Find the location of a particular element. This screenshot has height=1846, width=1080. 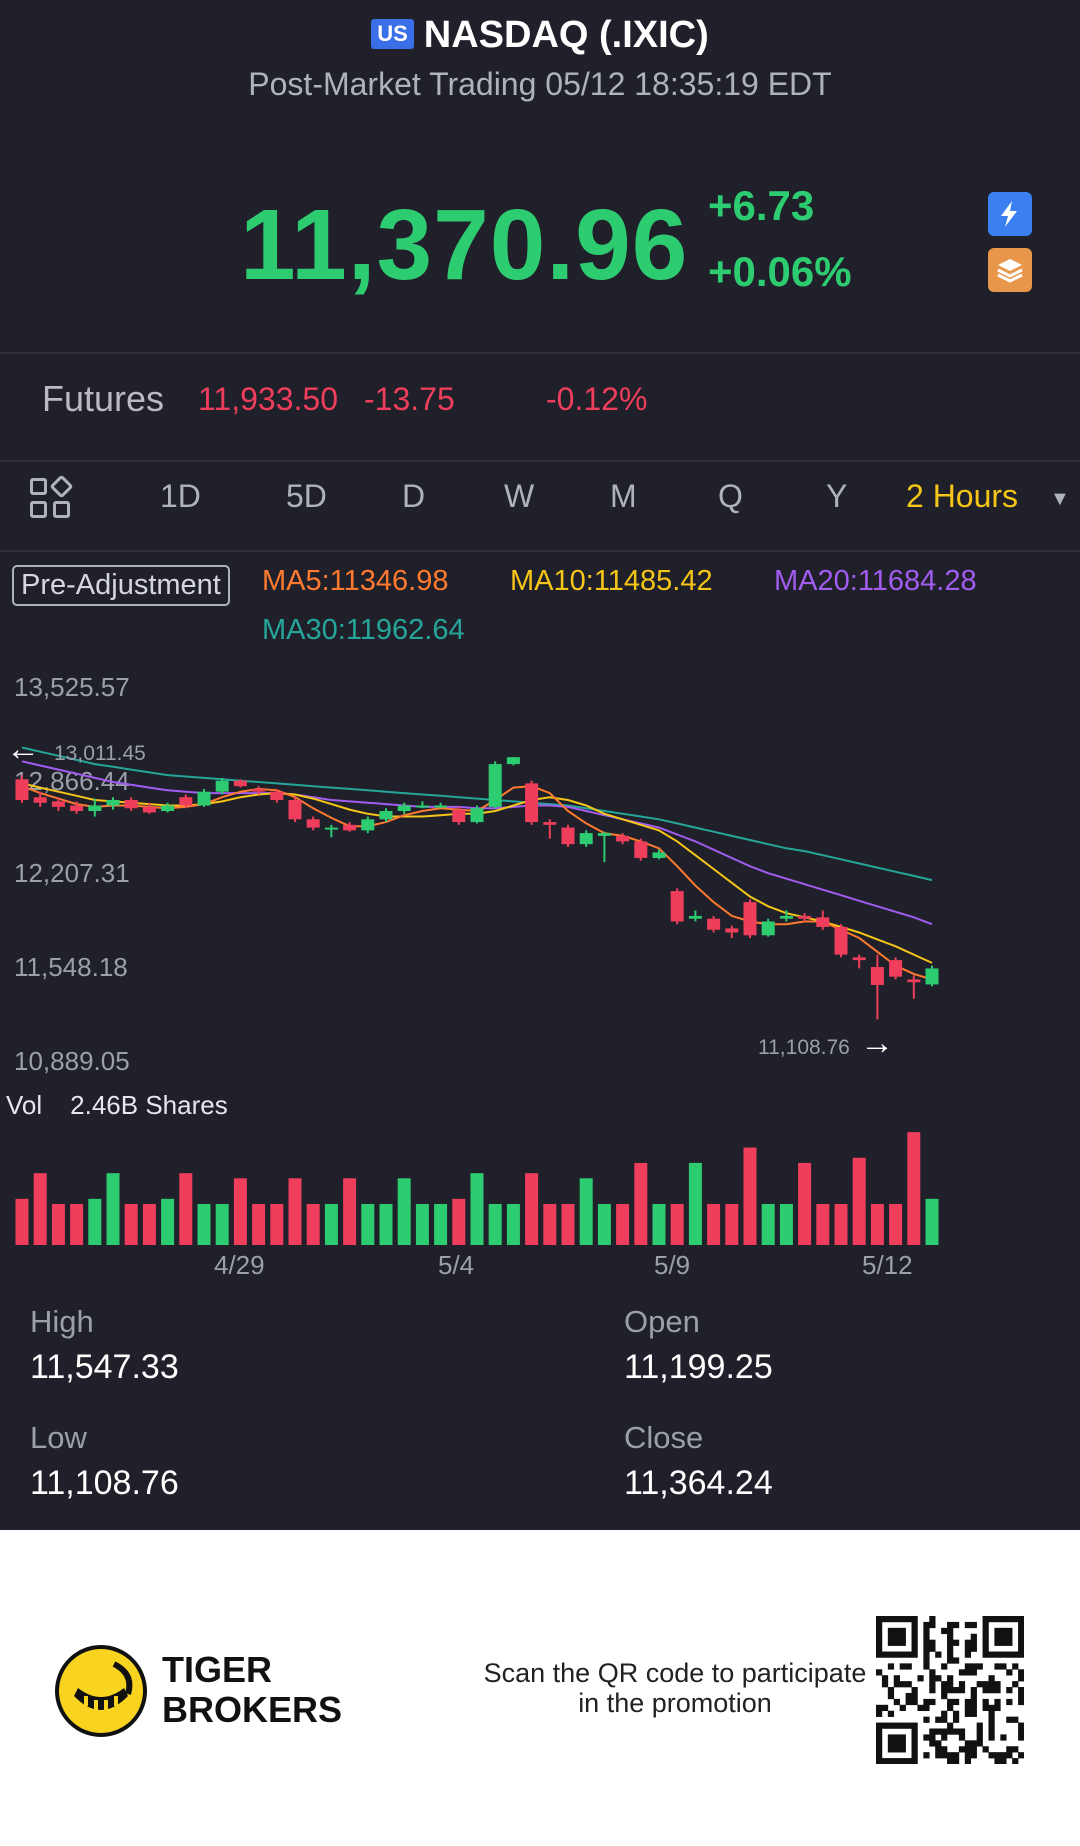

tab-5d: 5D is located at coordinates (306, 496).